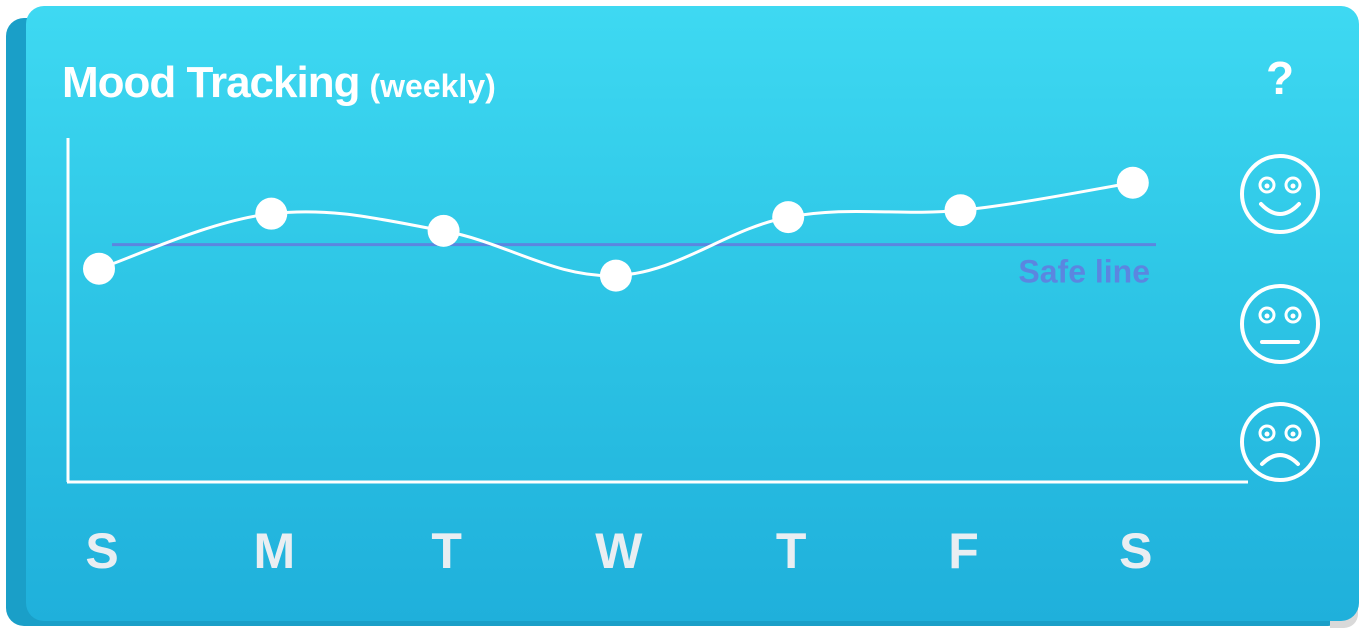 The height and width of the screenshot is (632, 1365). I want to click on day-label-7: S, so click(1135, 551).